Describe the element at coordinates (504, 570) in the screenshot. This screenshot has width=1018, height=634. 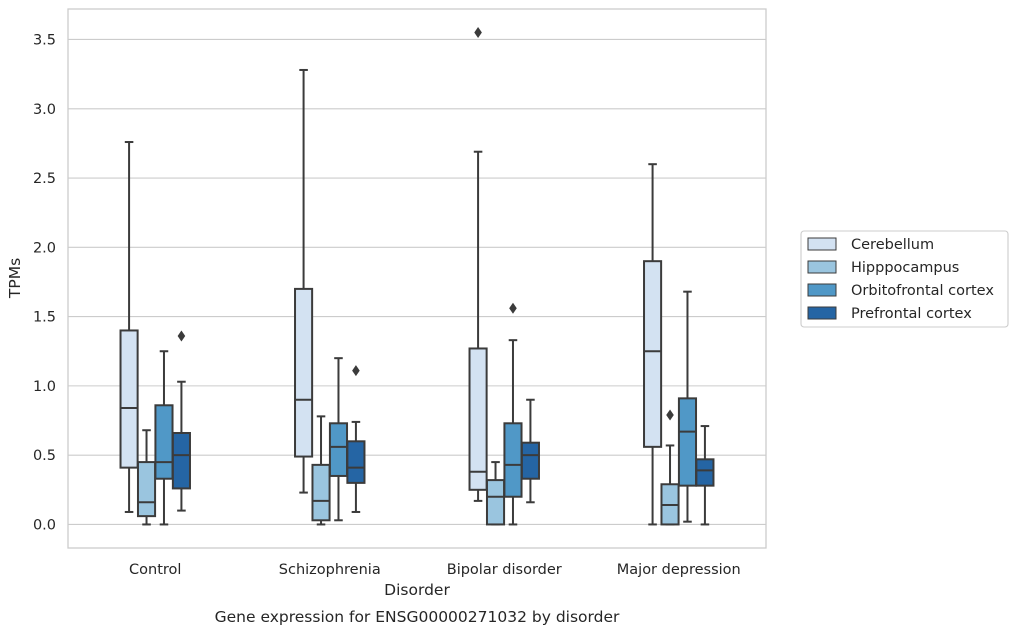
I see `x-tick-label: Bipolar disorder` at that location.